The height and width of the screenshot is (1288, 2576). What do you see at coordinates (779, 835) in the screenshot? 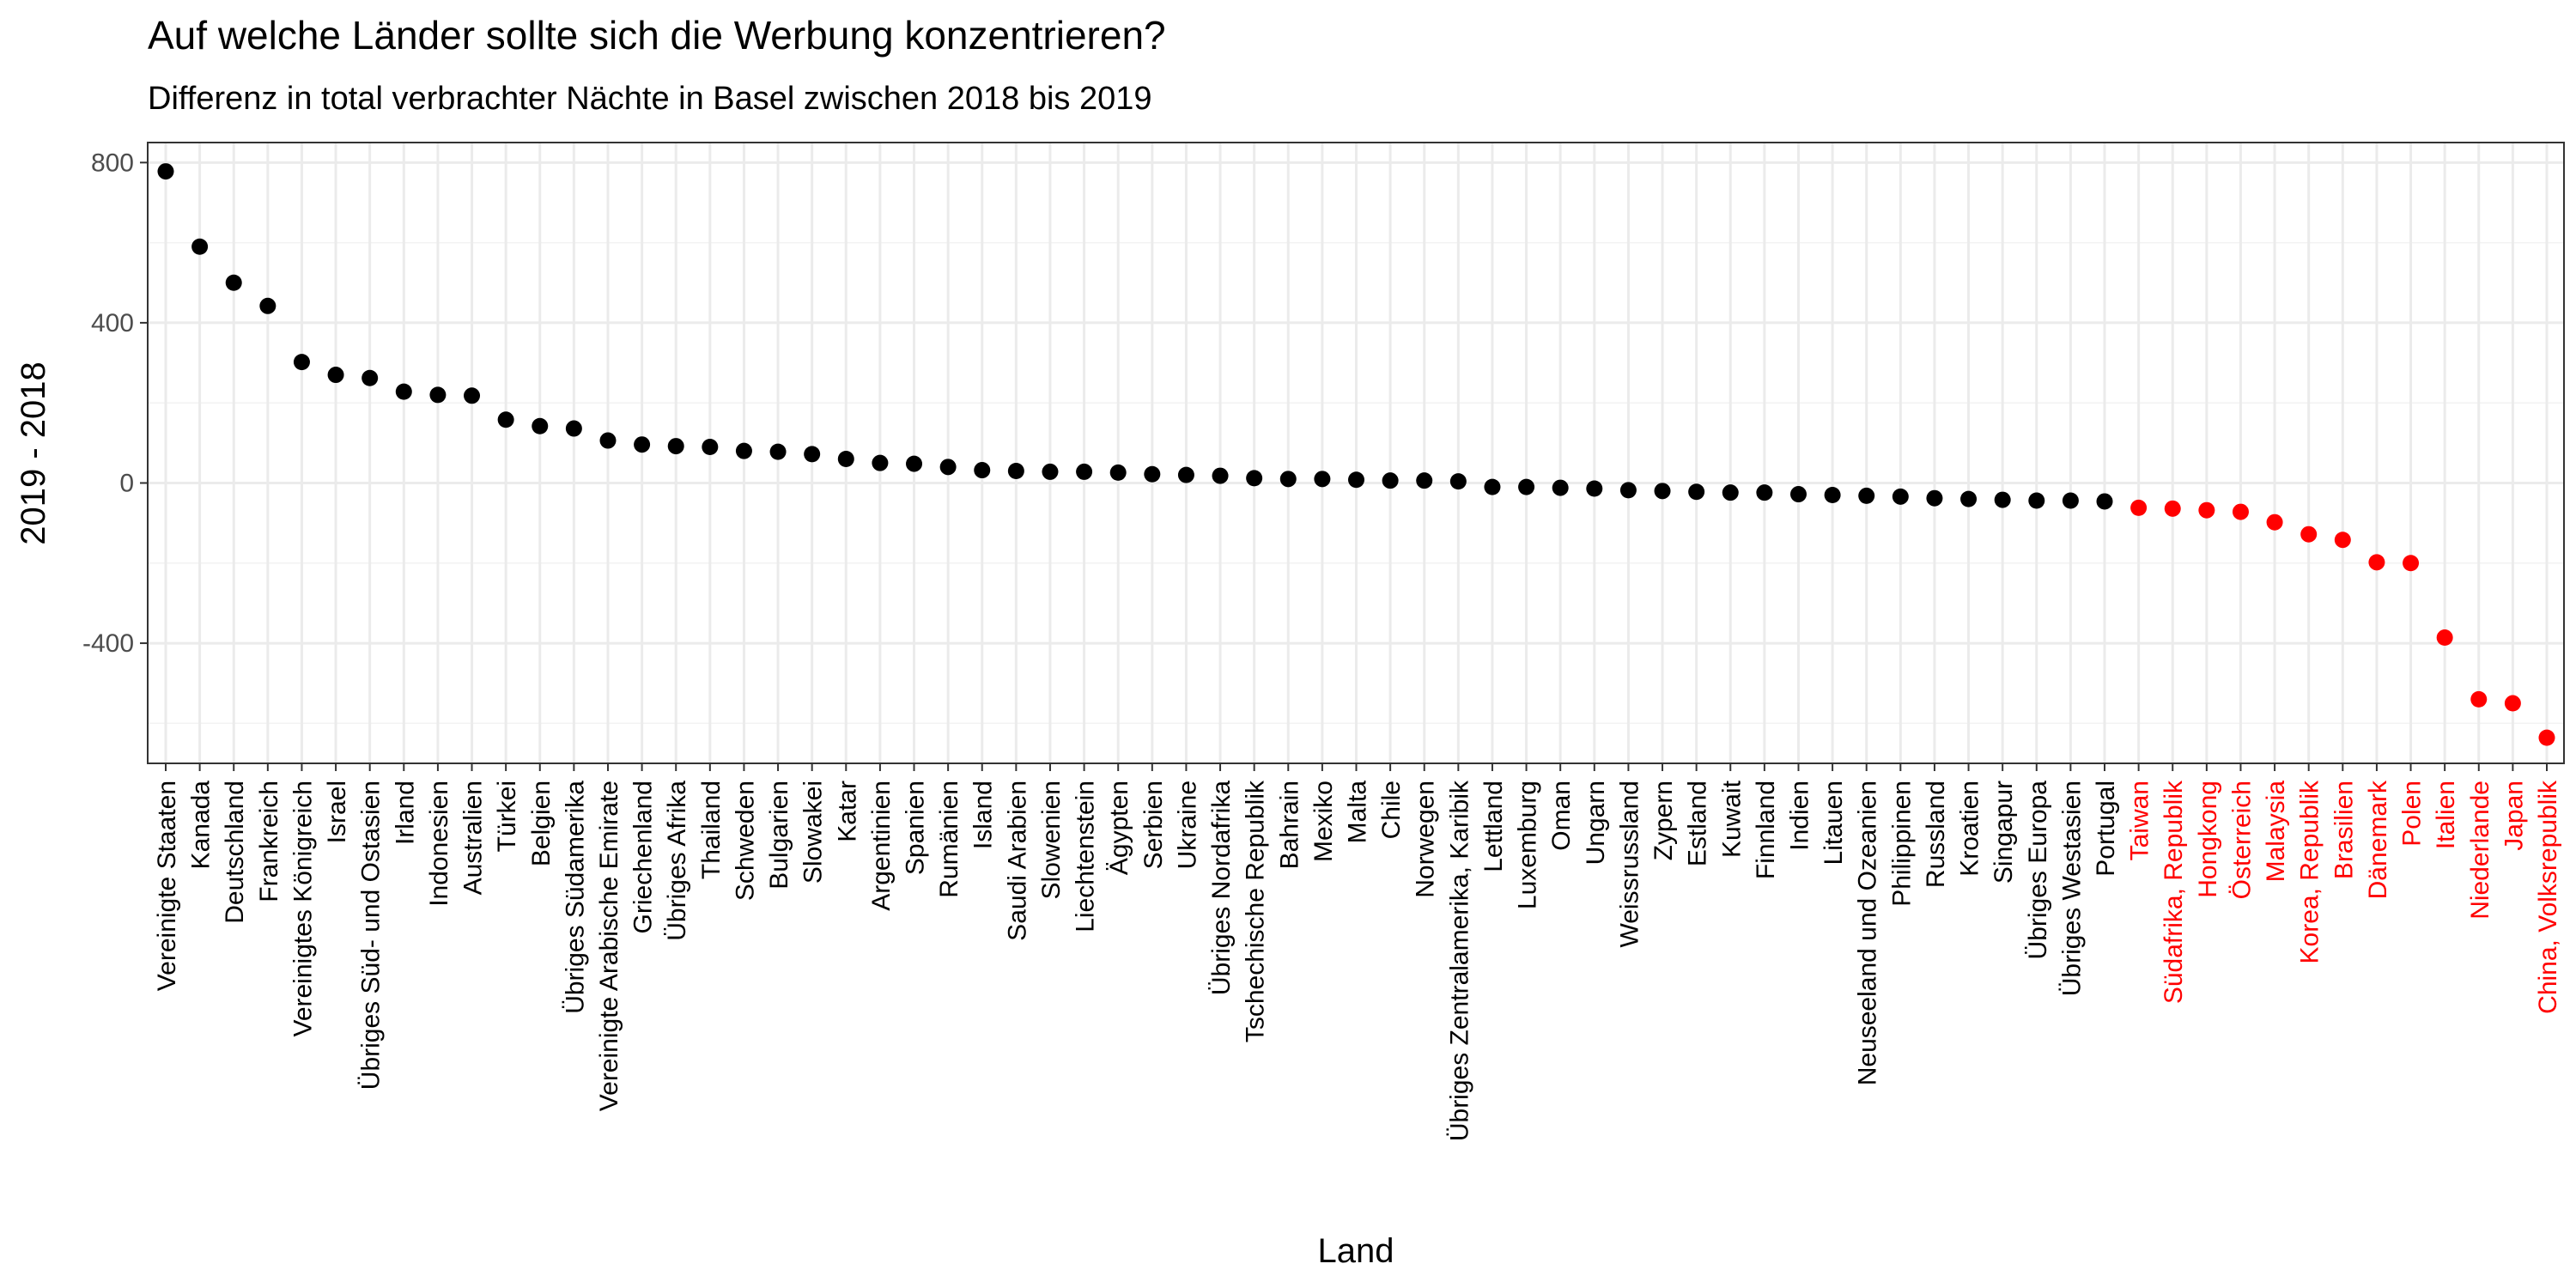
I see `x-tick-label: Bulgarien` at bounding box center [779, 835].